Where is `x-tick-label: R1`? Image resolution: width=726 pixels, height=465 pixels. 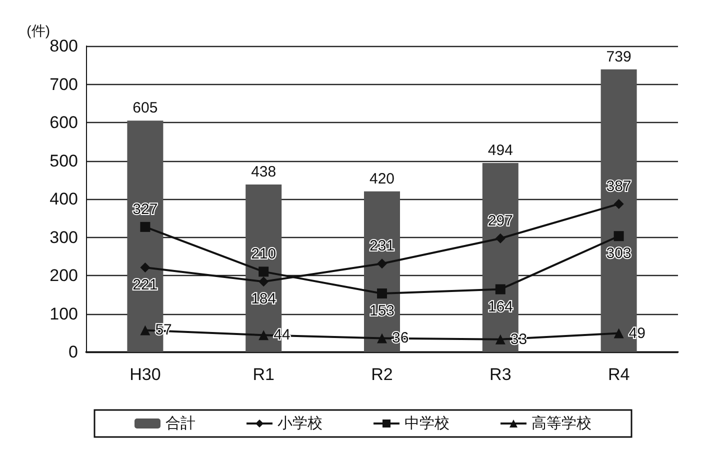 x-tick-label: R1 is located at coordinates (263, 374).